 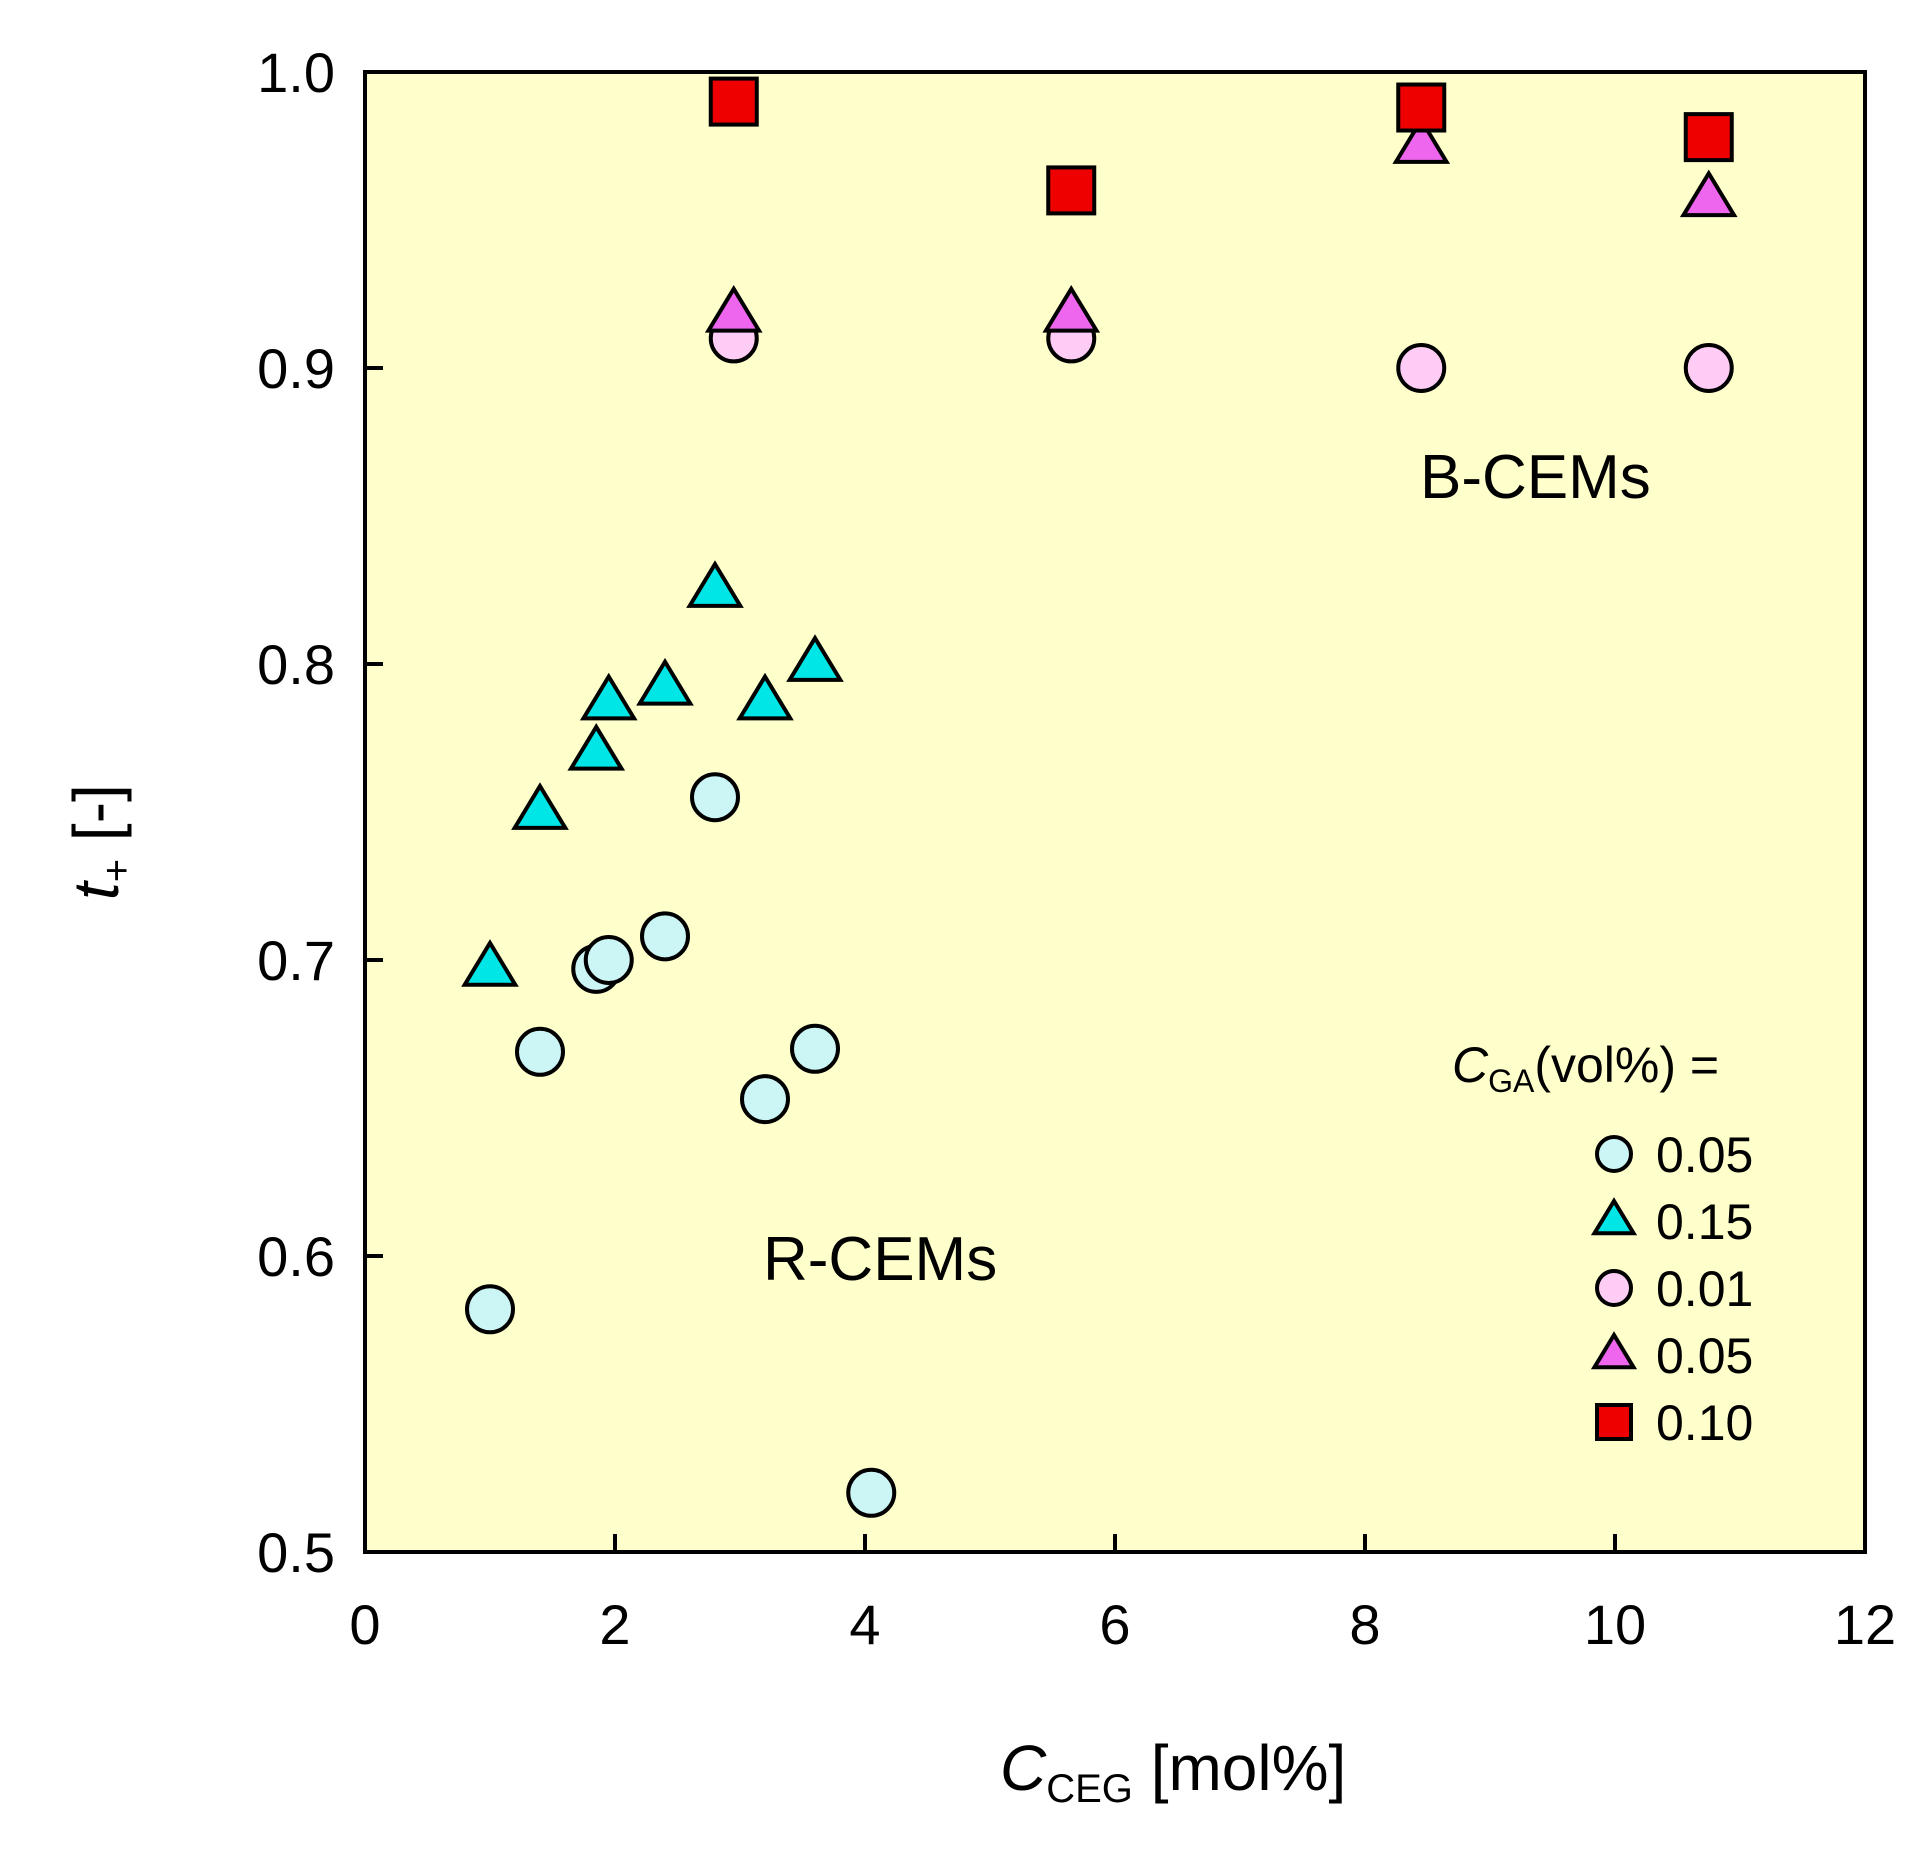 What do you see at coordinates (614, 1624) in the screenshot?
I see `x-tick-label: 2` at bounding box center [614, 1624].